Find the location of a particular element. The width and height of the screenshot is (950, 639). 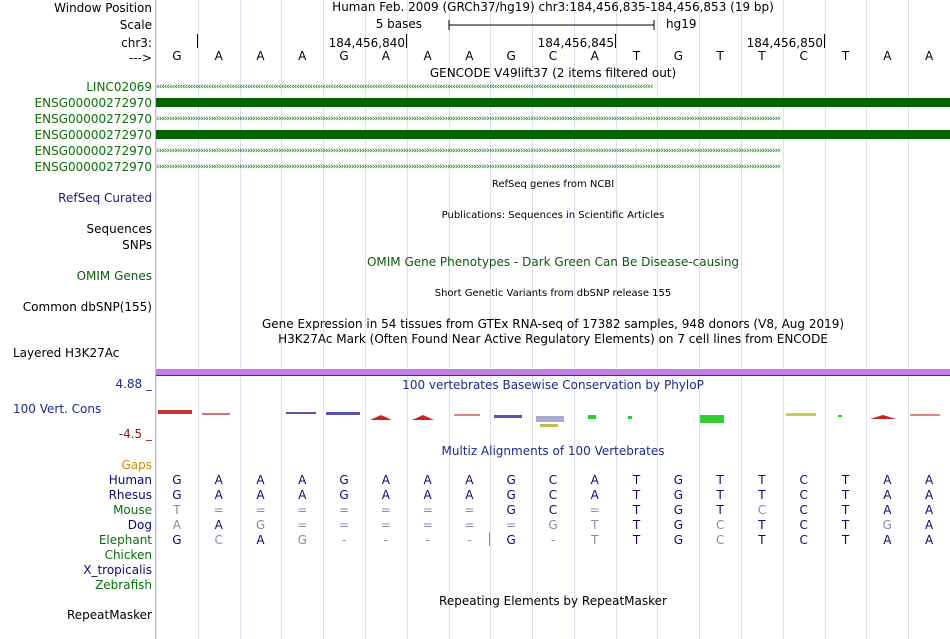

layered-h3k27ac-label: Layered H3K27Ac is located at coordinates (66, 353).